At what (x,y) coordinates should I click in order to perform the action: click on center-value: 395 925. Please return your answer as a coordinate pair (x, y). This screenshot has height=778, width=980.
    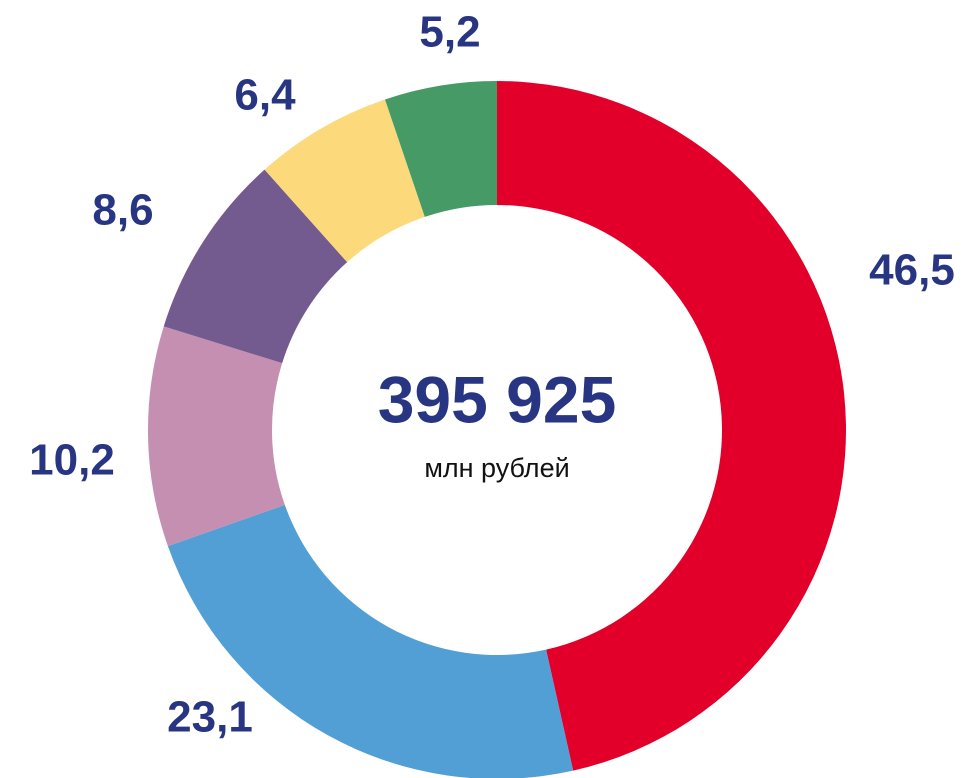
    Looking at the image, I should click on (497, 399).